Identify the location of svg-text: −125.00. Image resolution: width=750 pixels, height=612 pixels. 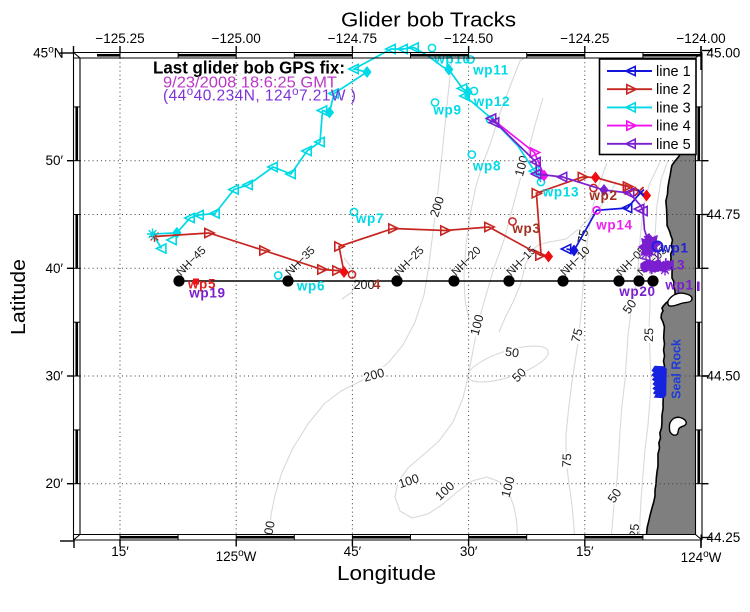
(236, 38).